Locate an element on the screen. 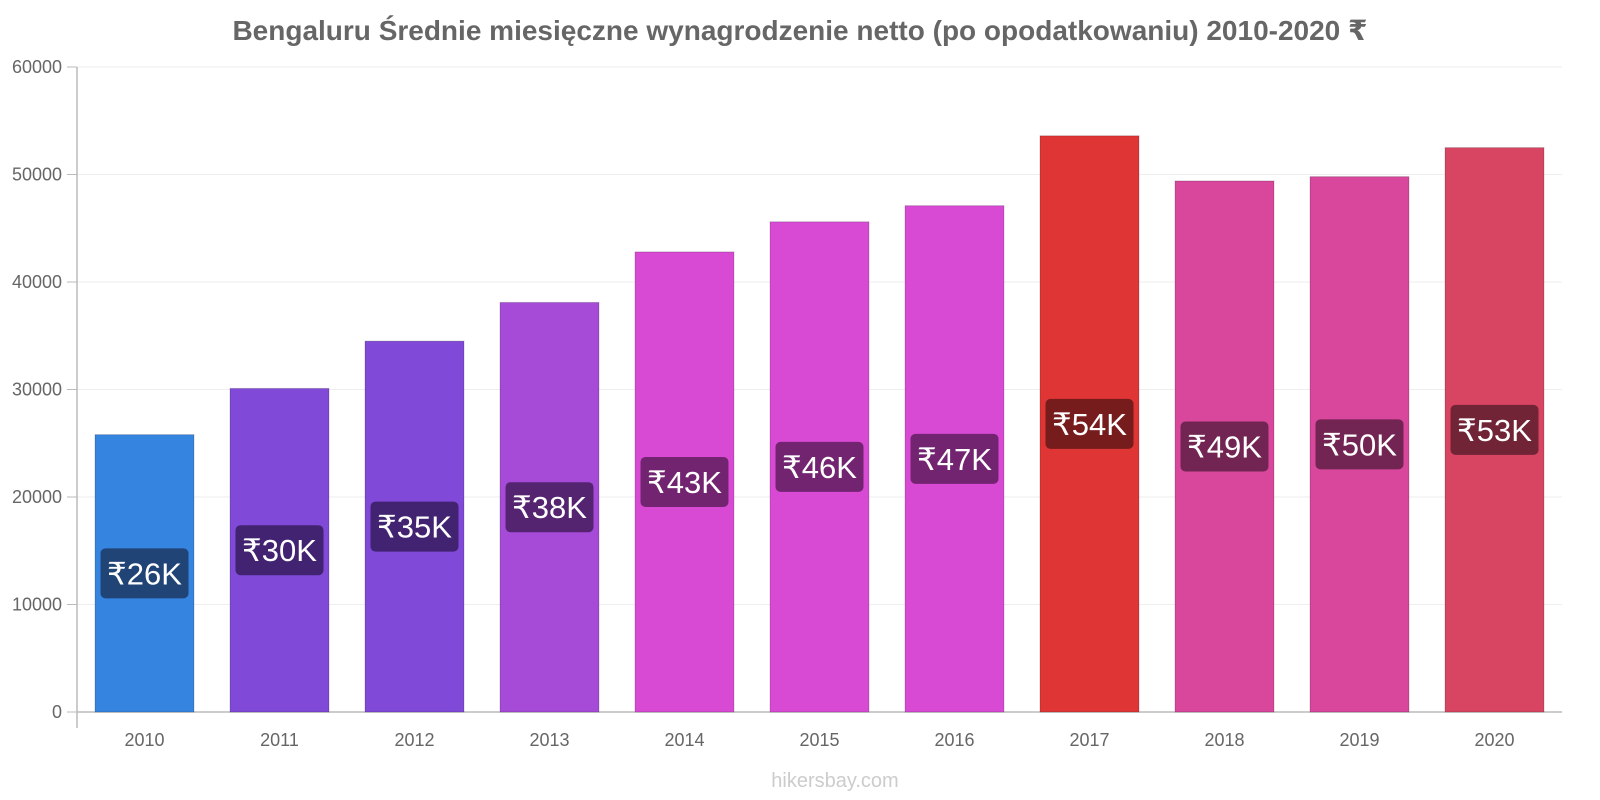 The width and height of the screenshot is (1600, 800). y-tick-label: 0 is located at coordinates (57, 712).